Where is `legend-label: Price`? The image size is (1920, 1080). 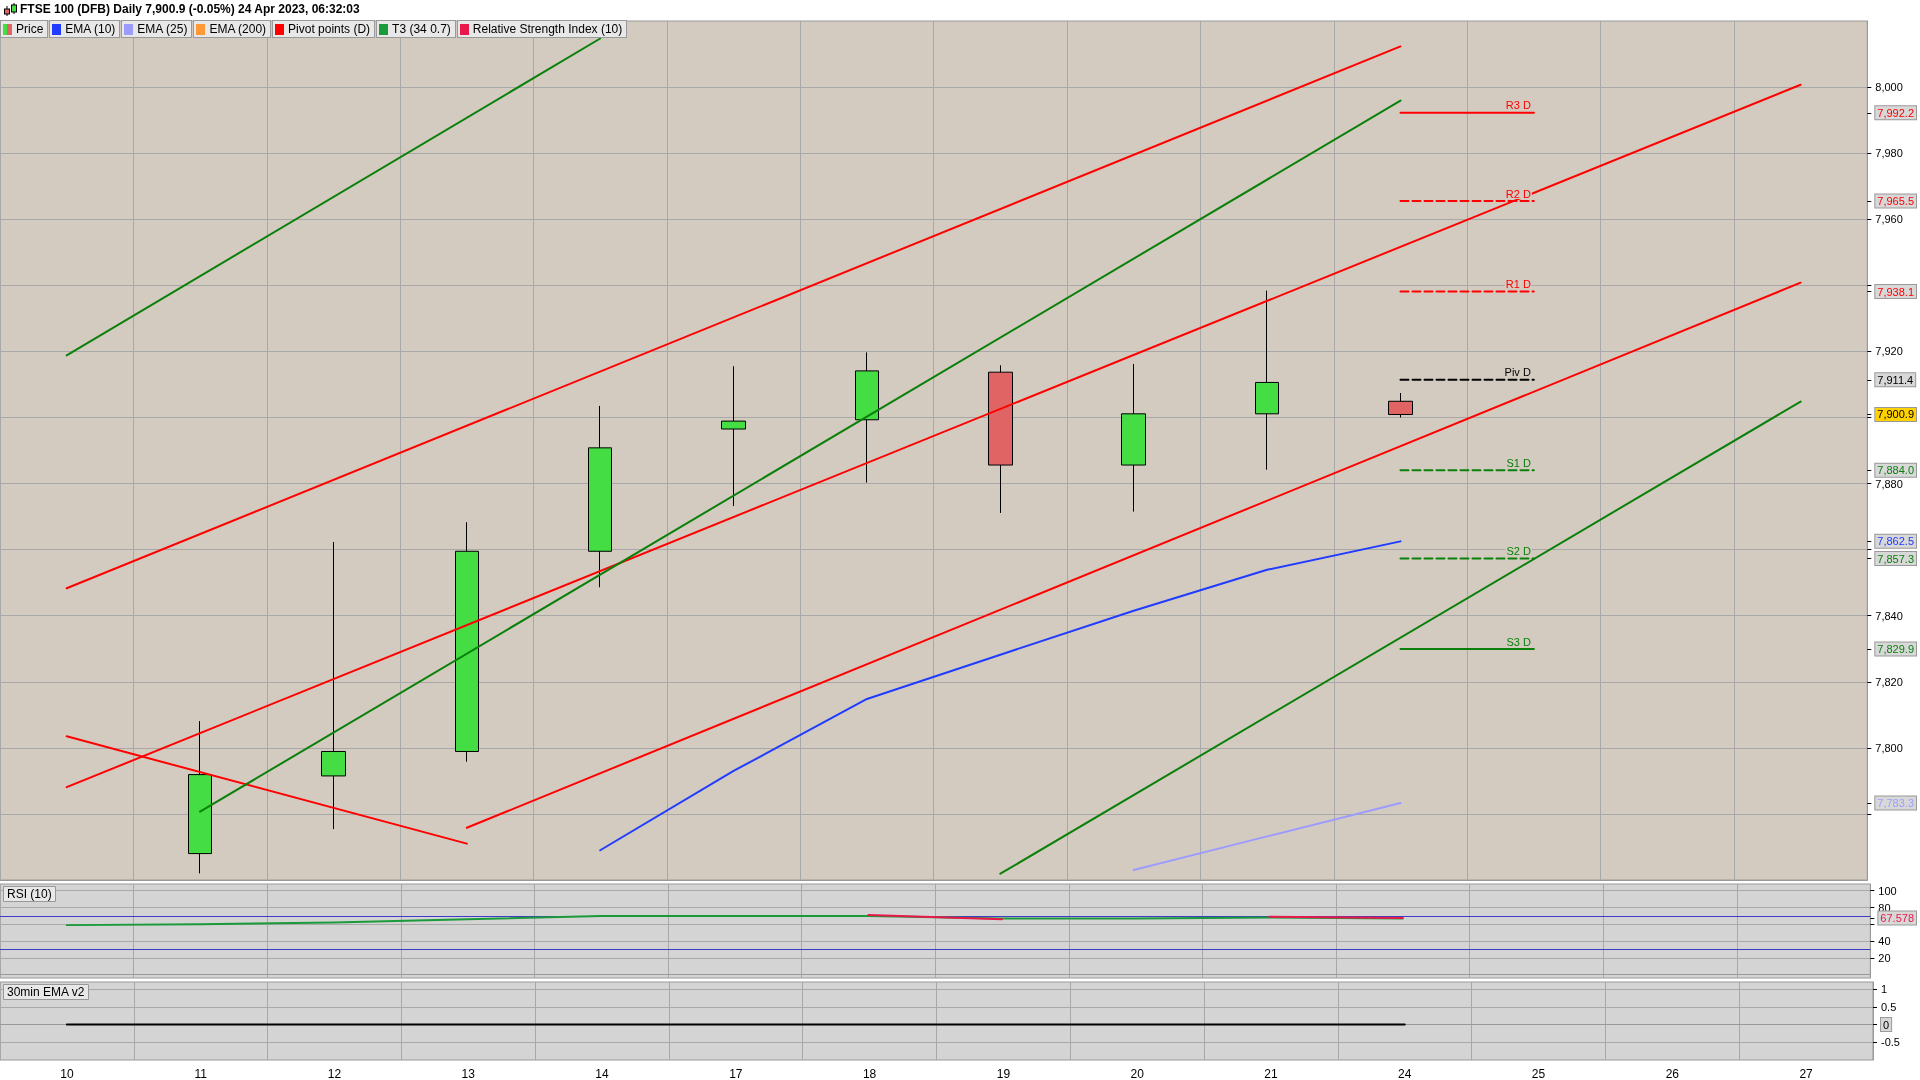
legend-label: Price is located at coordinates (30, 29).